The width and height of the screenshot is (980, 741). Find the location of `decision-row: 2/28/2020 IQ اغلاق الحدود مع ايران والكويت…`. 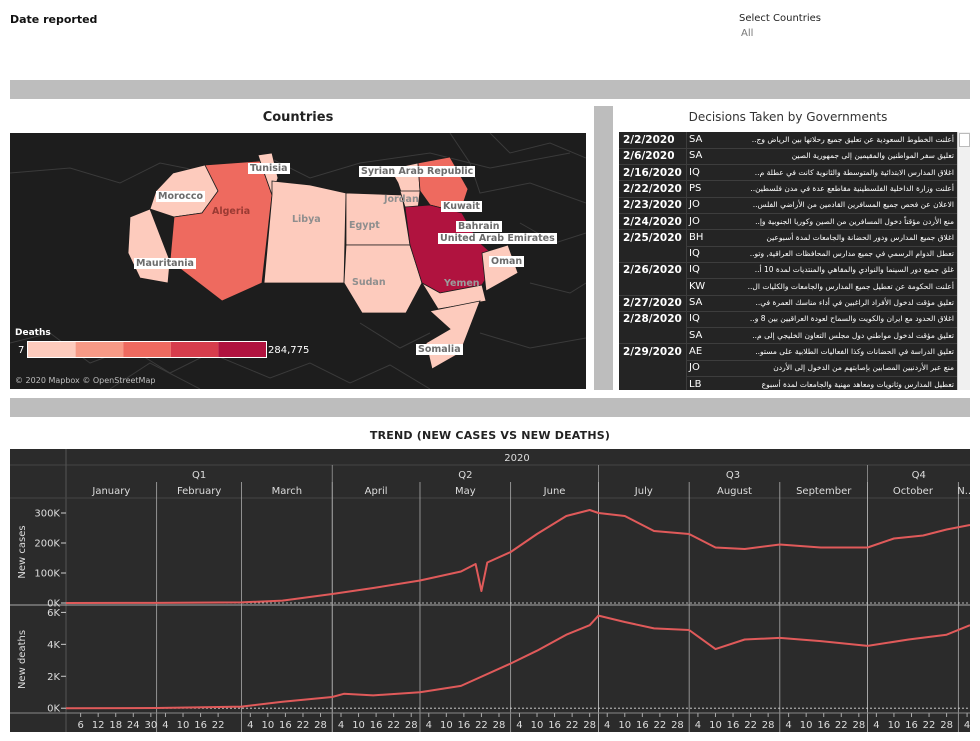

decision-row: 2/28/2020 IQ اغلاق الحدود مع ايران والكويت… is located at coordinates (788, 319).